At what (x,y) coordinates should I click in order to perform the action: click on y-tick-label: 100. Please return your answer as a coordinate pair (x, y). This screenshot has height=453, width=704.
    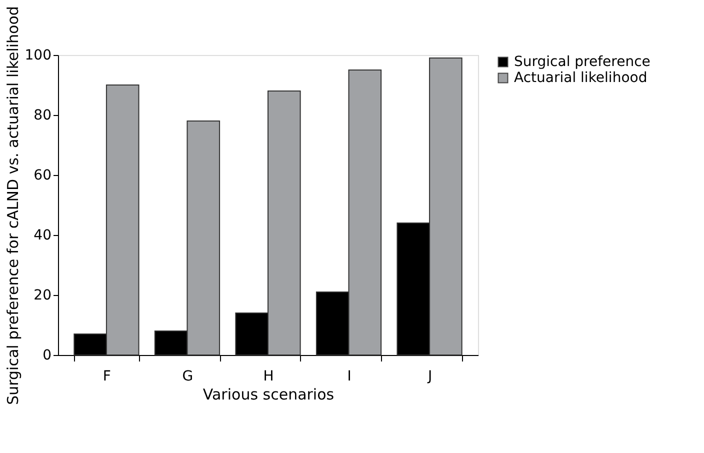
    Looking at the image, I should click on (38, 56).